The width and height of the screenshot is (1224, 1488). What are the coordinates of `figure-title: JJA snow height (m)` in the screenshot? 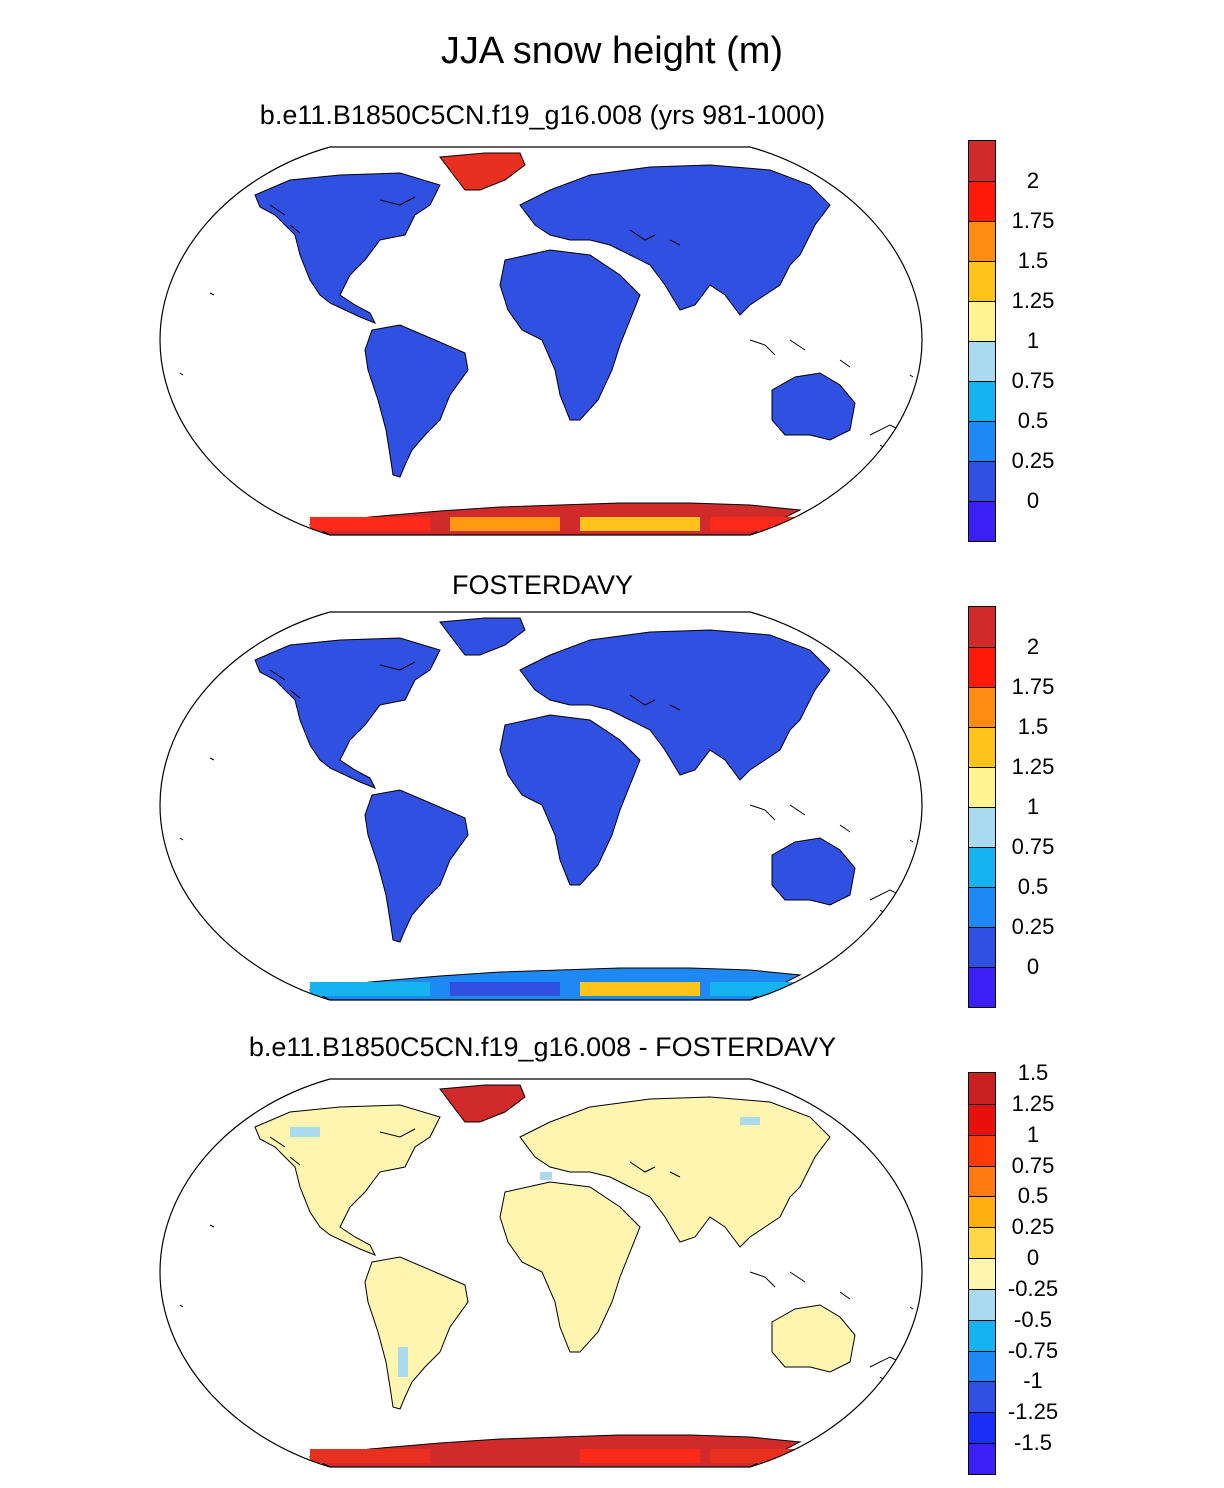 It's located at (612, 51).